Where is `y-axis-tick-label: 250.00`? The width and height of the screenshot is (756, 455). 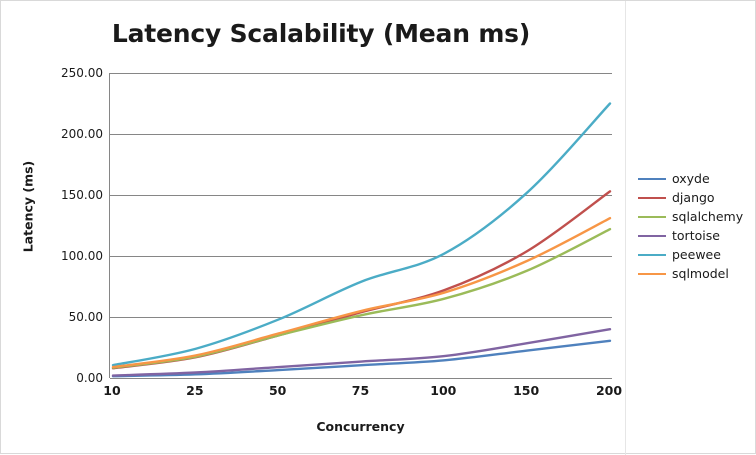
y-axis-tick-label: 250.00 is located at coordinates (82, 73).